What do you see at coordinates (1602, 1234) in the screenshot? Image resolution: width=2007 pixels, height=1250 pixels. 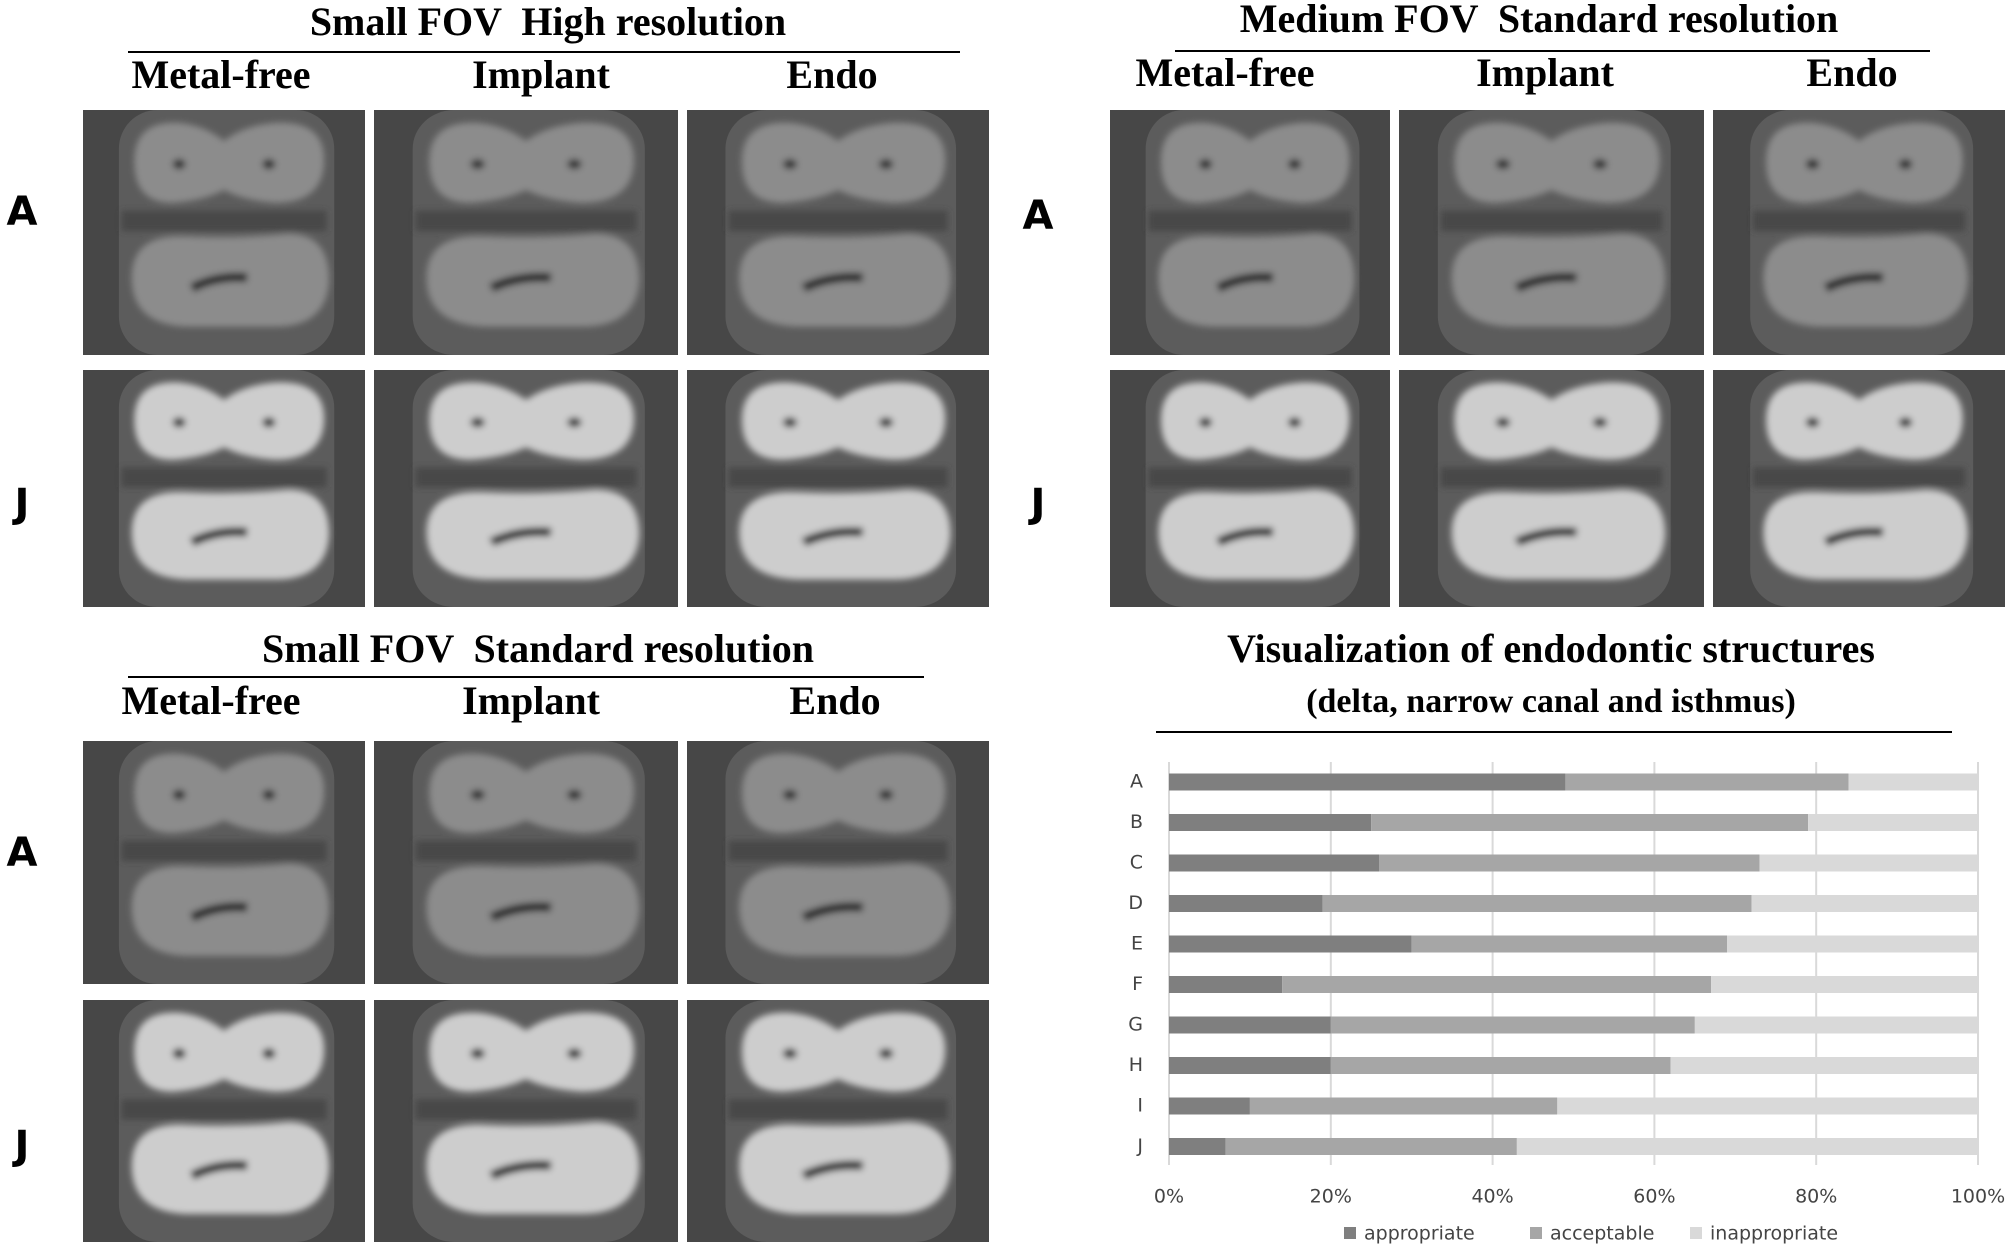 I see `legend-label: acceptable` at bounding box center [1602, 1234].